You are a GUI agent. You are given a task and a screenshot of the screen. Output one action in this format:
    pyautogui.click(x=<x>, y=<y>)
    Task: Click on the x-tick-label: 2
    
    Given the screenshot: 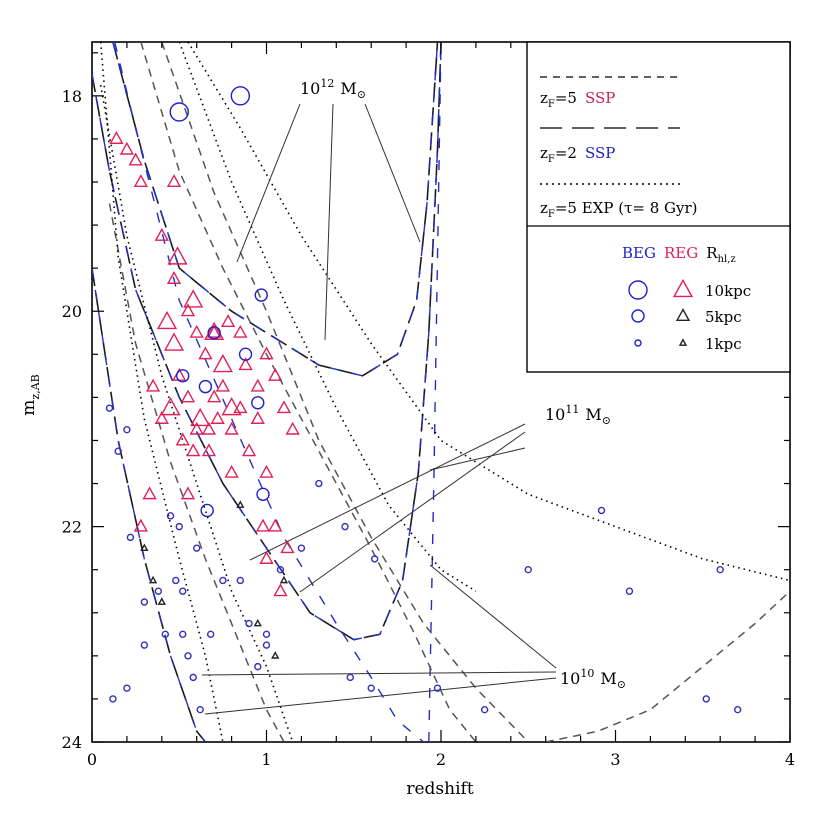 What is the action you would take?
    pyautogui.click(x=441, y=759)
    